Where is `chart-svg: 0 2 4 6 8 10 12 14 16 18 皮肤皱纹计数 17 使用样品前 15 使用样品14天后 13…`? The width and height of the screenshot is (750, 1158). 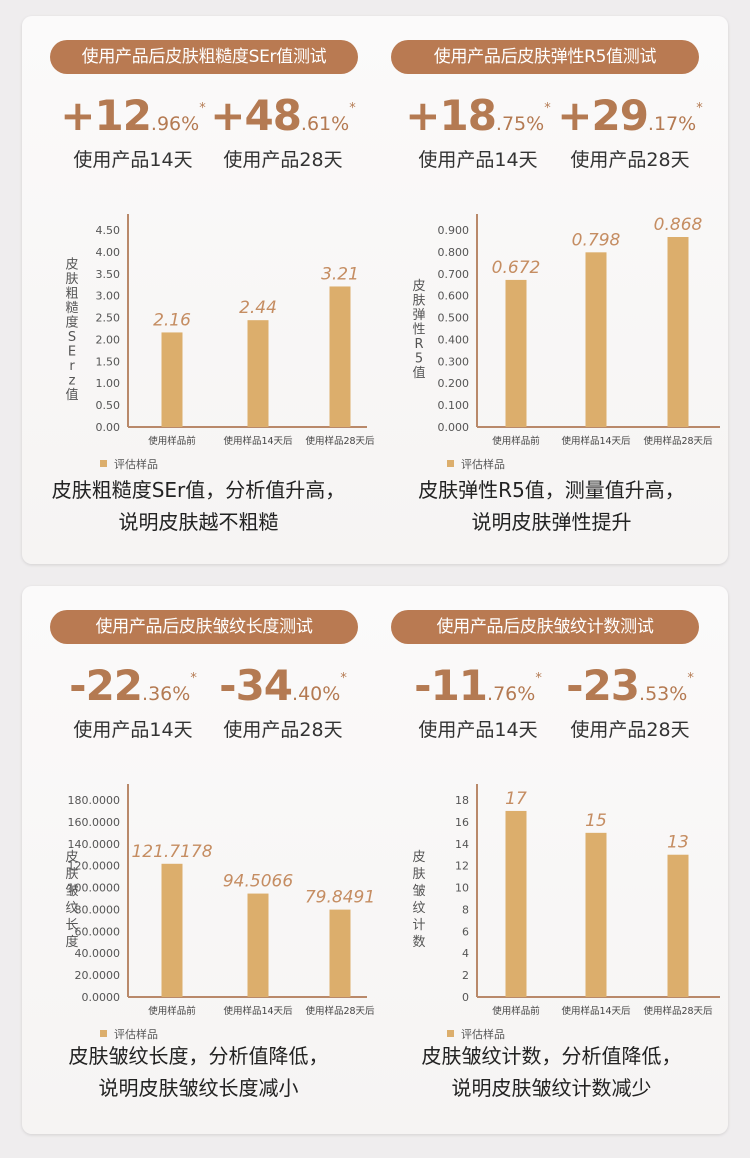
chart-svg: 0 2 4 6 8 10 12 14 16 18 皮肤皱纹计数 17 使用样品前 15 使用样品14天后 13… is located at coordinates (566, 912).